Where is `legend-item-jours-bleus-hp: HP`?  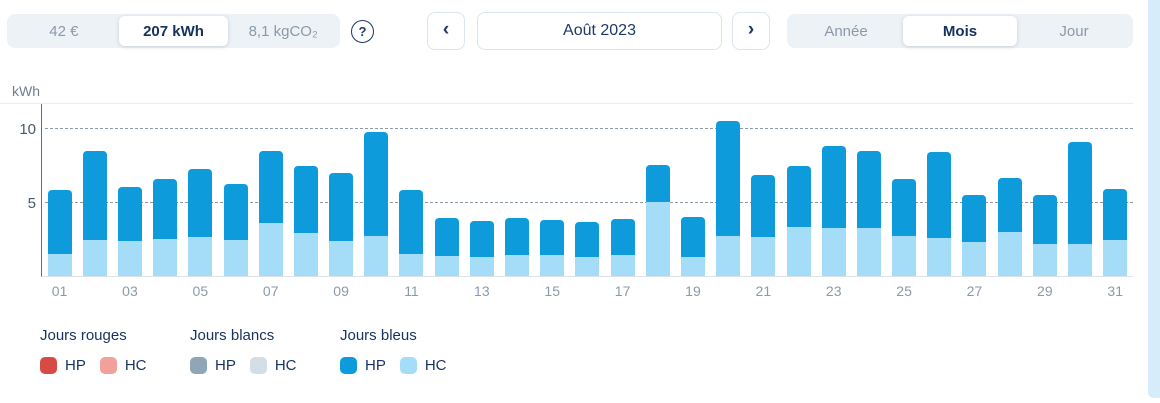
legend-item-jours-bleus-hp: HP is located at coordinates (363, 365).